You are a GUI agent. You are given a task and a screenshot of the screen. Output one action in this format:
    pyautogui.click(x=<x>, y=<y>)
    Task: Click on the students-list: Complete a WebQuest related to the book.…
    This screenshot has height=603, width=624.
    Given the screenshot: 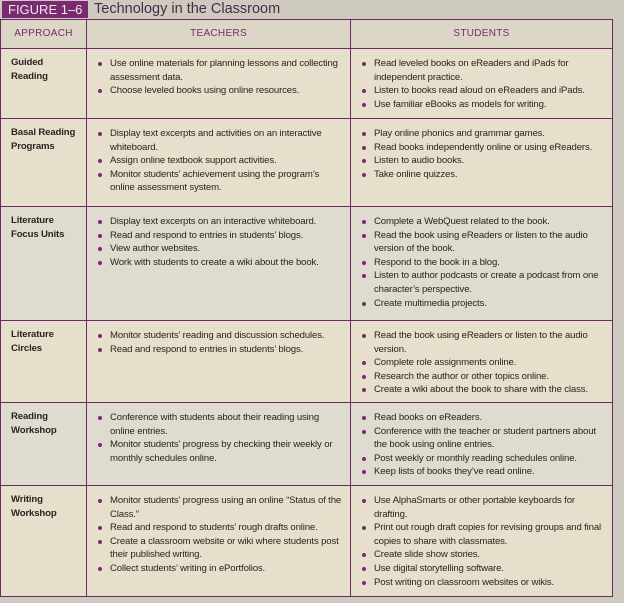 What is the action you would take?
    pyautogui.click(x=481, y=261)
    